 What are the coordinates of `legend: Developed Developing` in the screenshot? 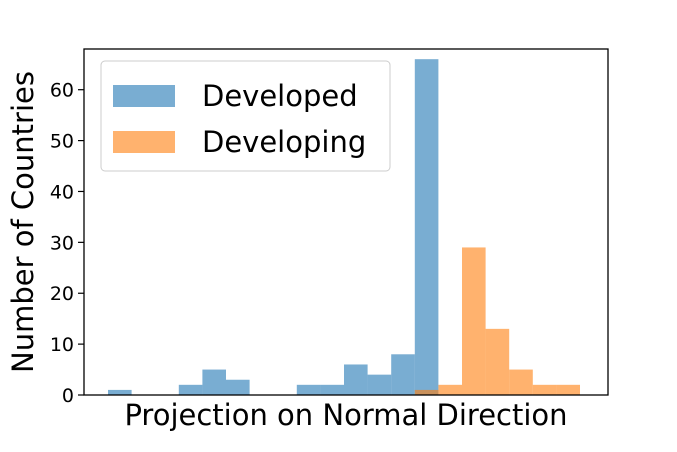 It's located at (245, 116).